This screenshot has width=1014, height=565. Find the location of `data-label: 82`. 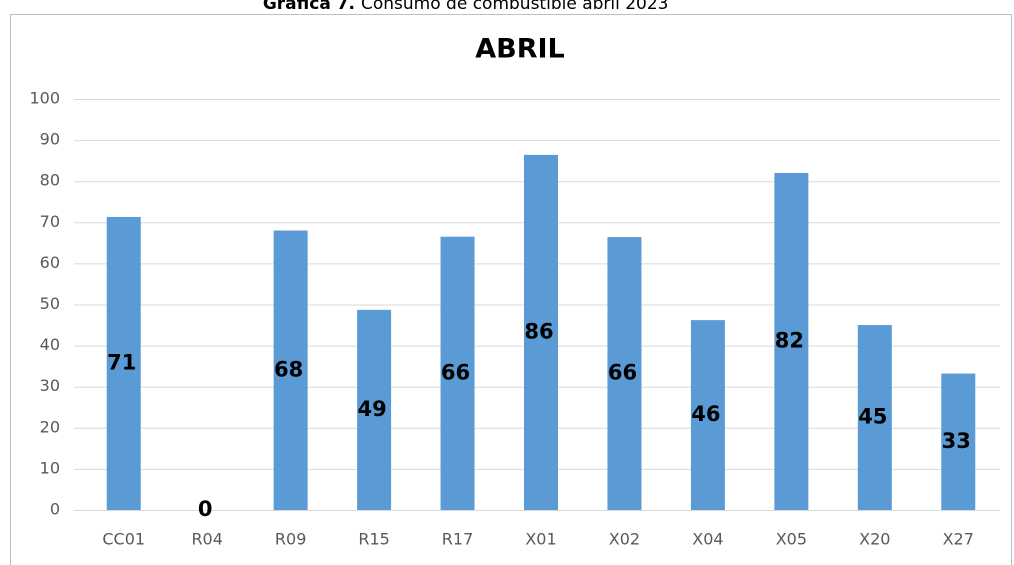

data-label: 82 is located at coordinates (789, 340).